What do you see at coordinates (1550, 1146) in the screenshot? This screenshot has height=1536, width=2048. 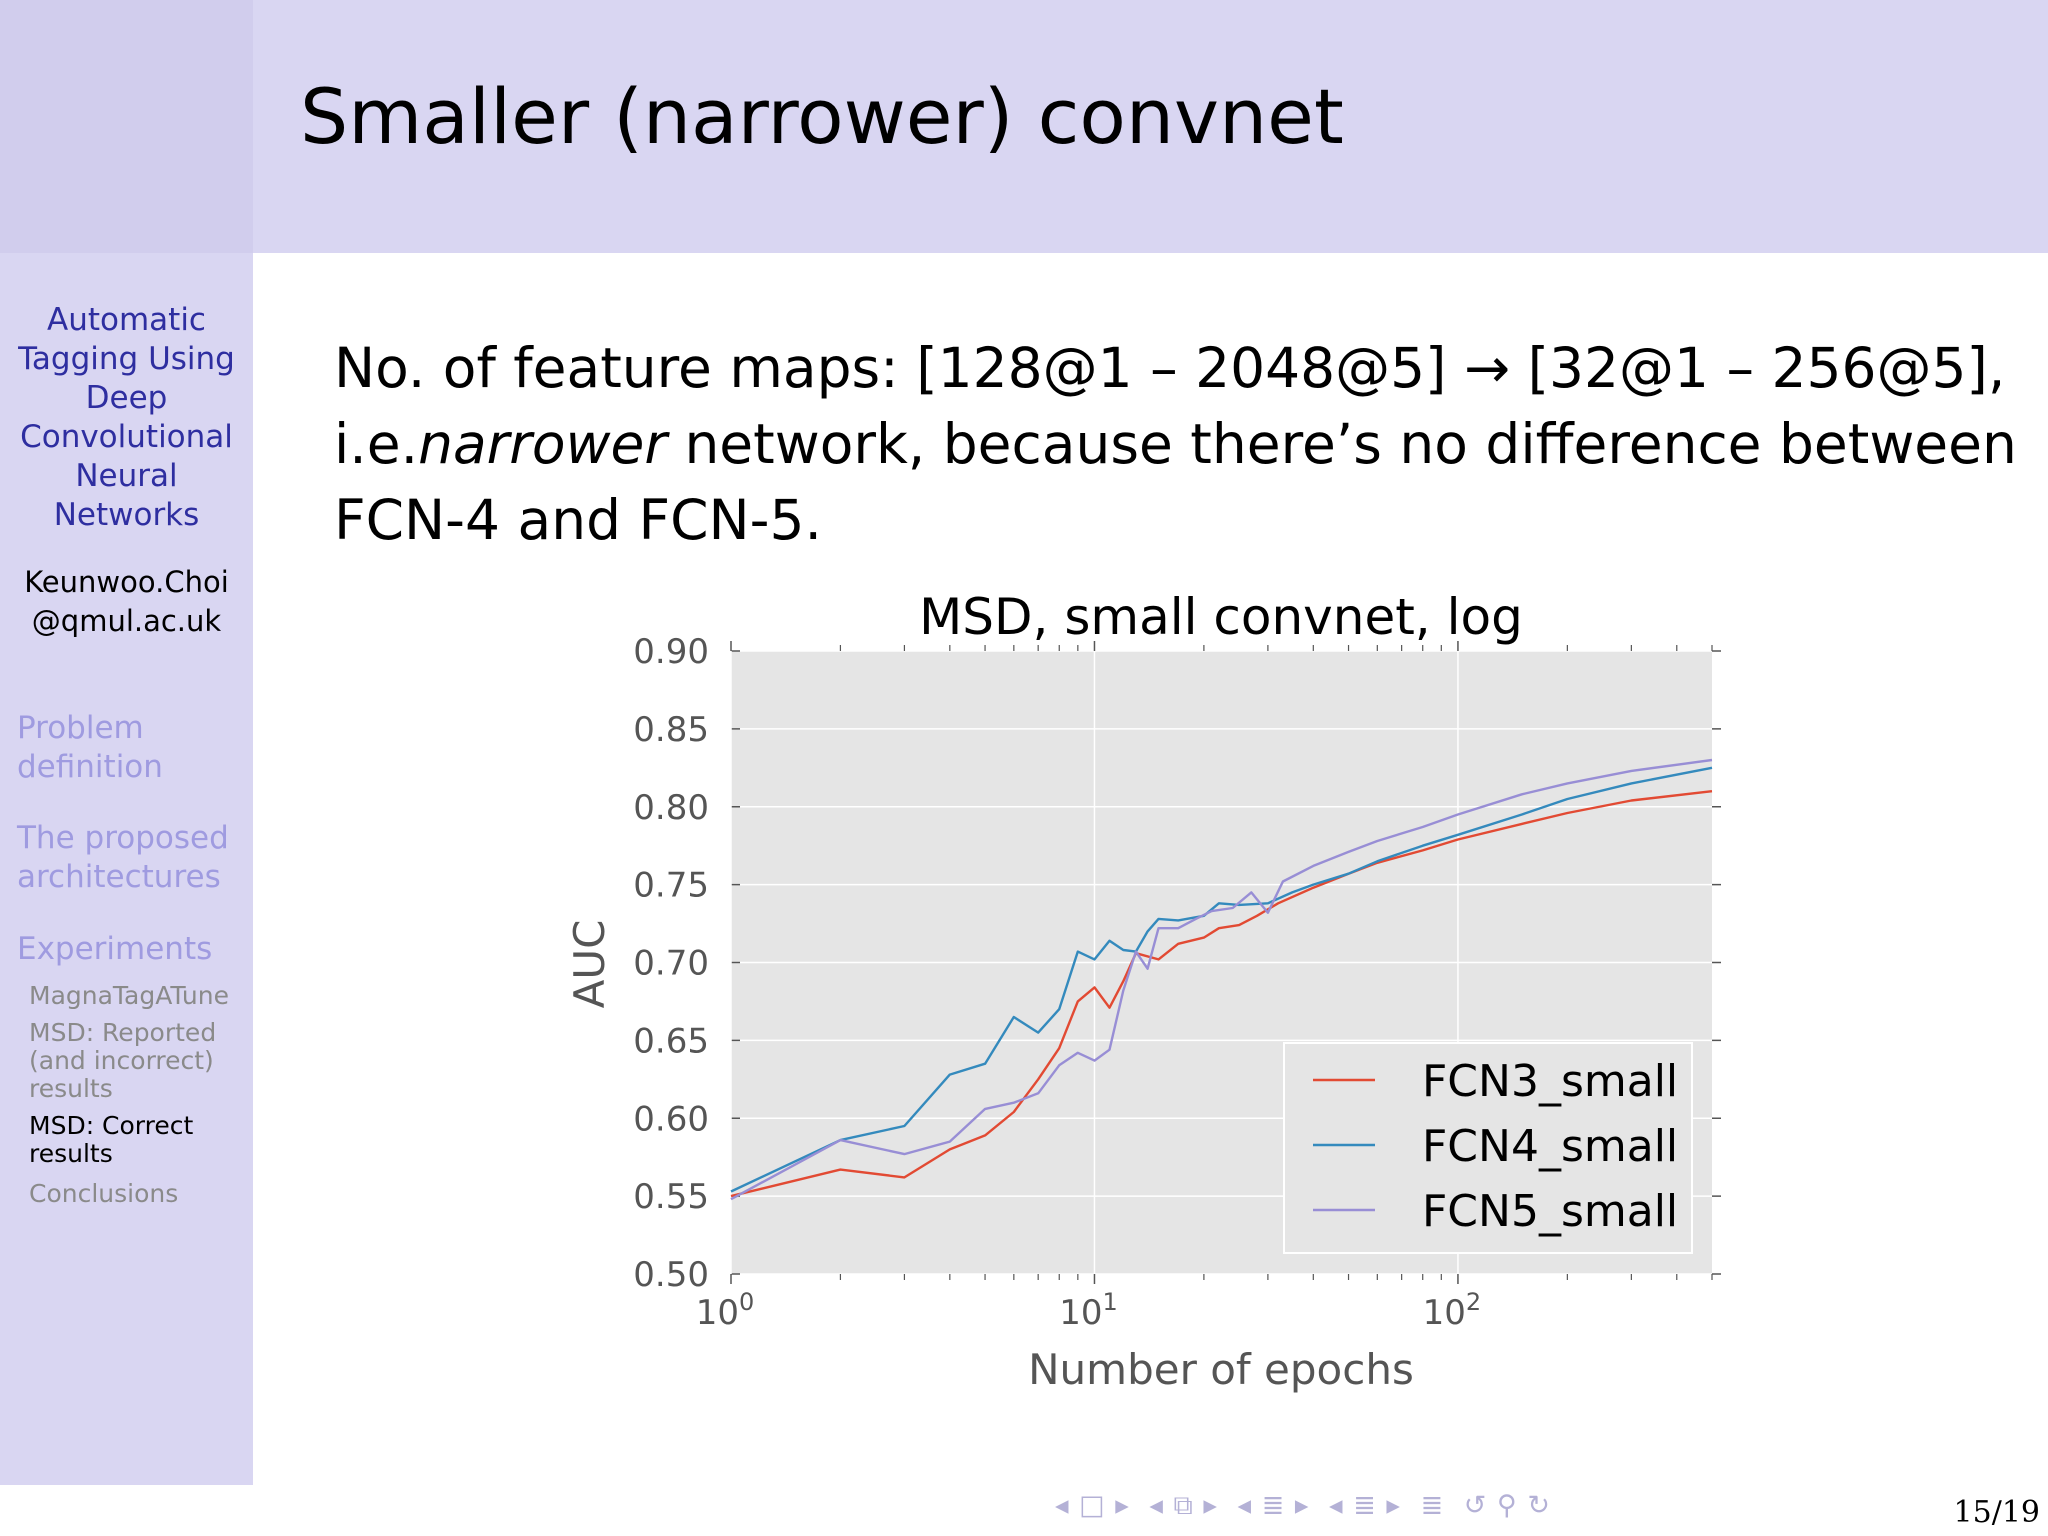 I see `legend-label-FCN4_small: FCN4_small` at bounding box center [1550, 1146].